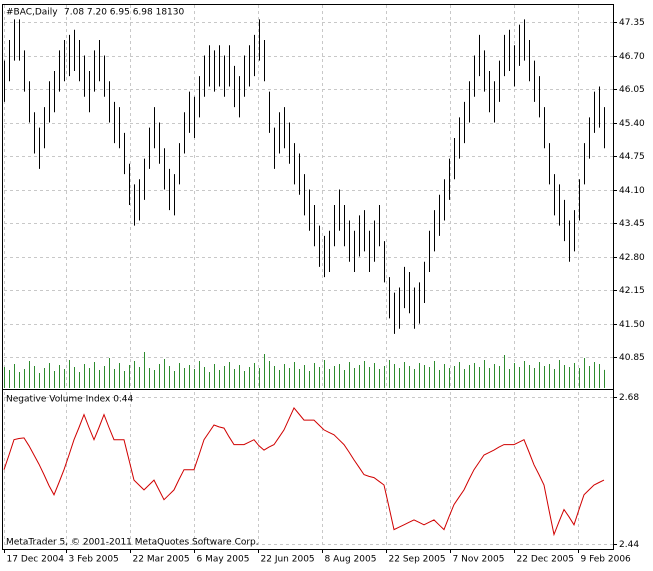 This screenshot has height=571, width=653. I want to click on y-tick-label: 42.80, so click(632, 258).